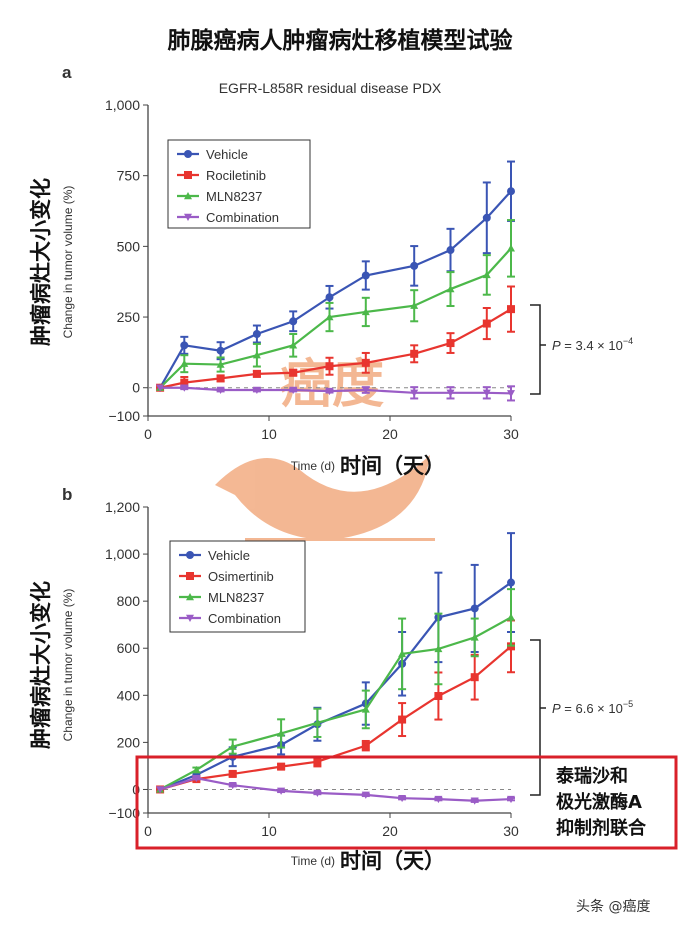 The width and height of the screenshot is (680, 929). I want to click on y-tick-label: 250, so click(129, 317).